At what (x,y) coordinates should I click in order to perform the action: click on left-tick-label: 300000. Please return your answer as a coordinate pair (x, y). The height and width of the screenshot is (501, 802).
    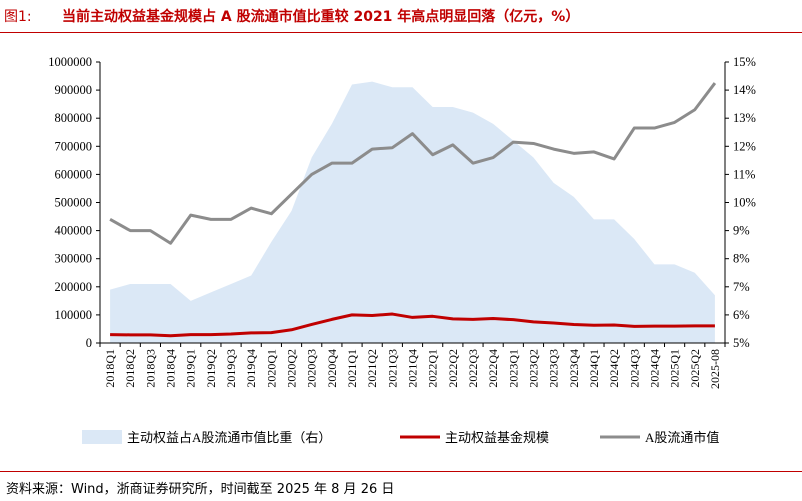
    Looking at the image, I should click on (74, 259).